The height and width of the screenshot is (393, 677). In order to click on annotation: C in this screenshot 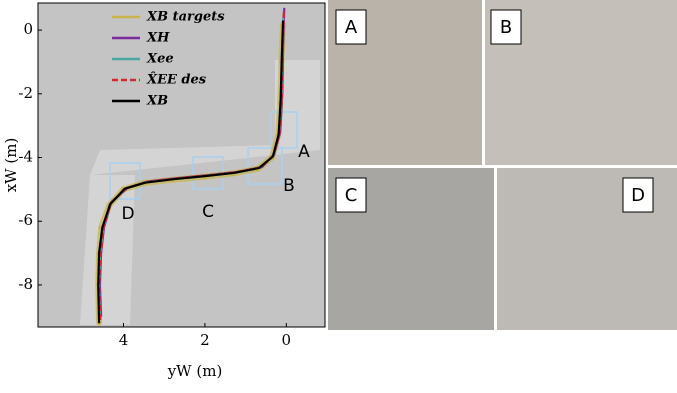, I will do `click(208, 212)`.